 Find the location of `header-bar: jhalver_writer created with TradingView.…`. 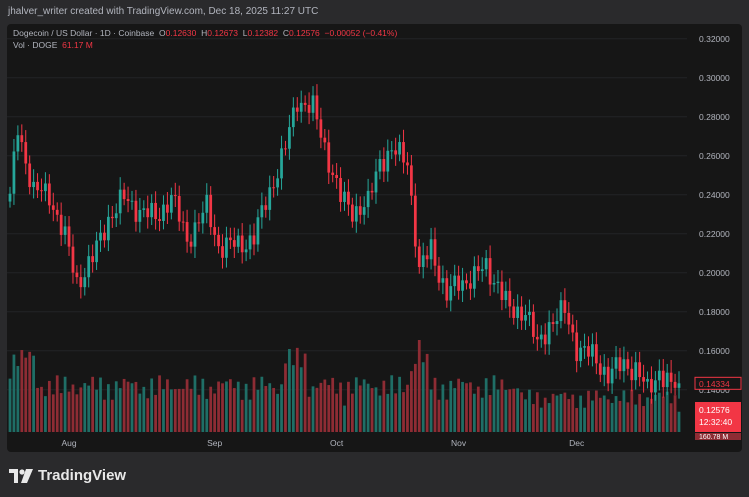

header-bar: jhalver_writer created with TradingView.… is located at coordinates (374, 12).